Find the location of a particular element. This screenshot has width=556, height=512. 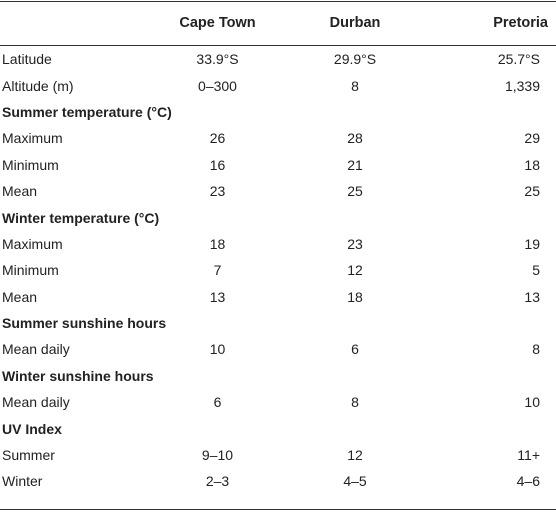

section-heading: Summer sunshine hours is located at coordinates (84, 323).